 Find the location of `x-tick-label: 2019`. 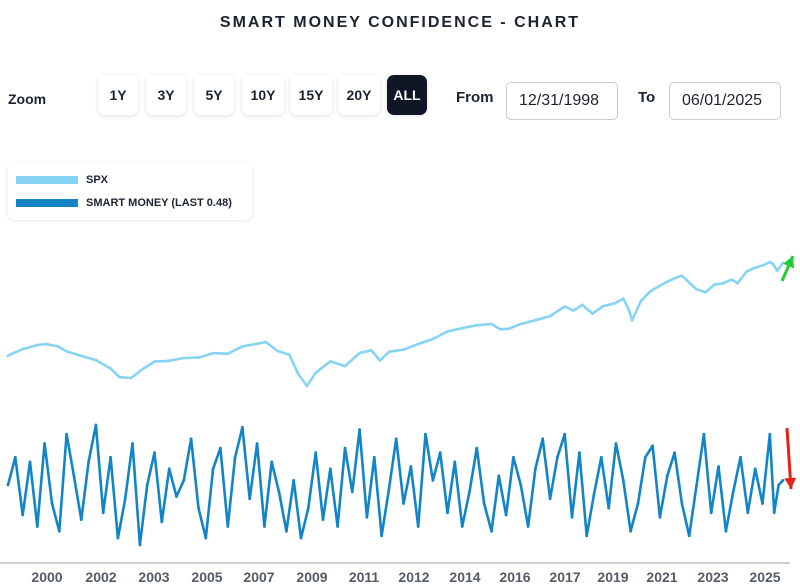

x-tick-label: 2019 is located at coordinates (612, 577).